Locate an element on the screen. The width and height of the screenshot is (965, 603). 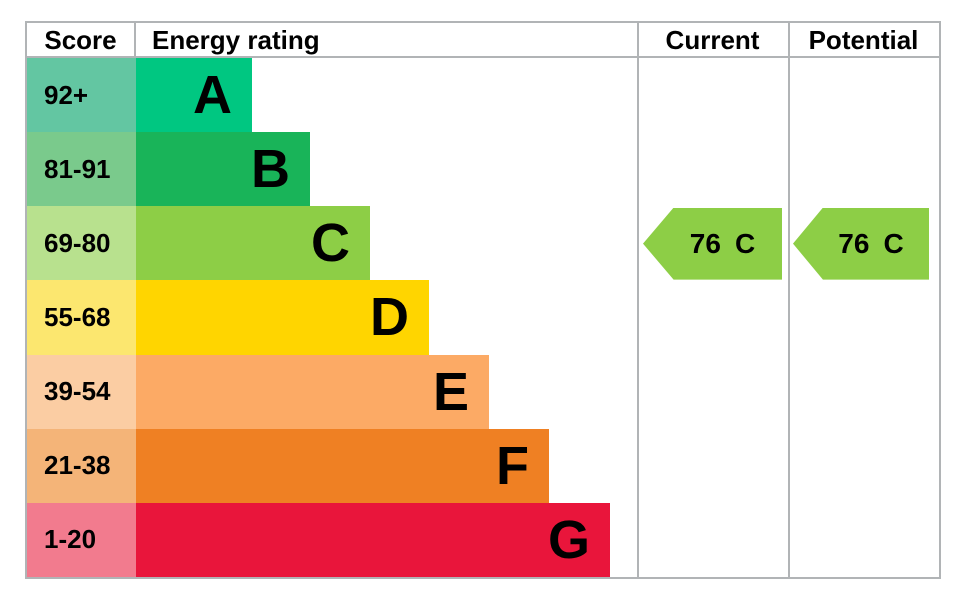
band-bar: G is located at coordinates (373, 539).